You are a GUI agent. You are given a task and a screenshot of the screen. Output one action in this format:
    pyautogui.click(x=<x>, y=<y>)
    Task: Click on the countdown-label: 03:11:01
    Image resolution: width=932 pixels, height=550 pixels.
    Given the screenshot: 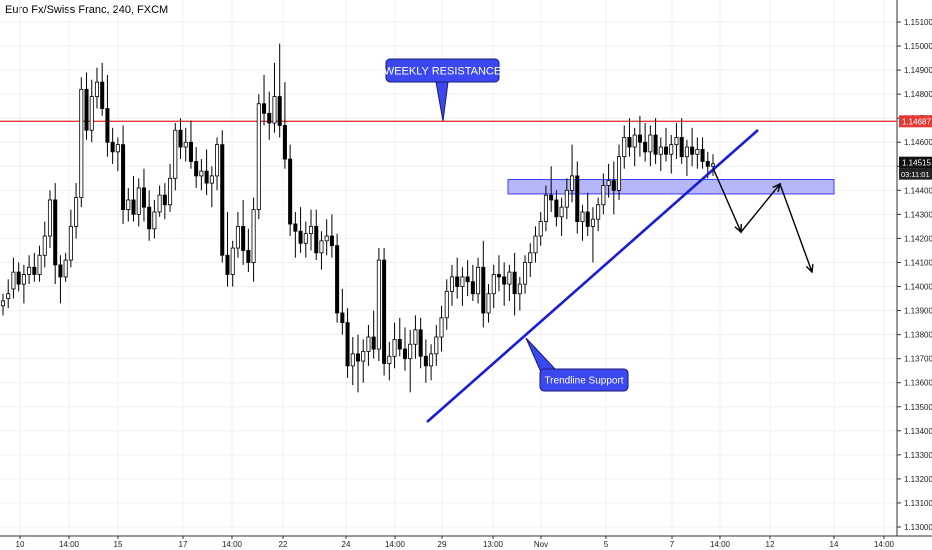 What is the action you would take?
    pyautogui.click(x=915, y=174)
    